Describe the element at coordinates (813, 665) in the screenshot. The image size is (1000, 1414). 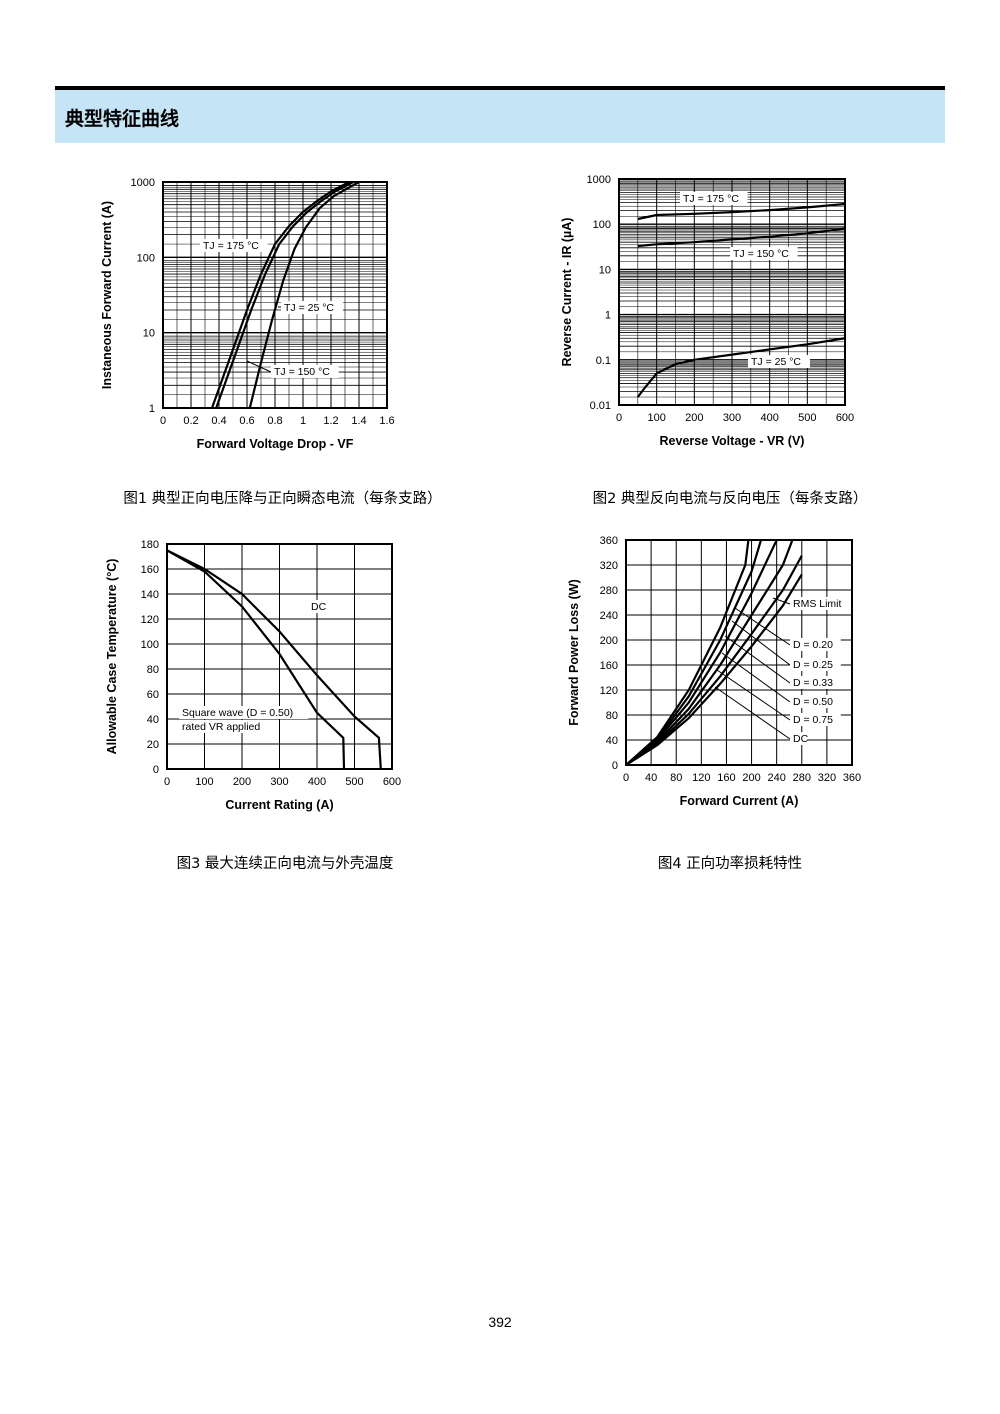
I see `annotation-label: D = 0.25` at that location.